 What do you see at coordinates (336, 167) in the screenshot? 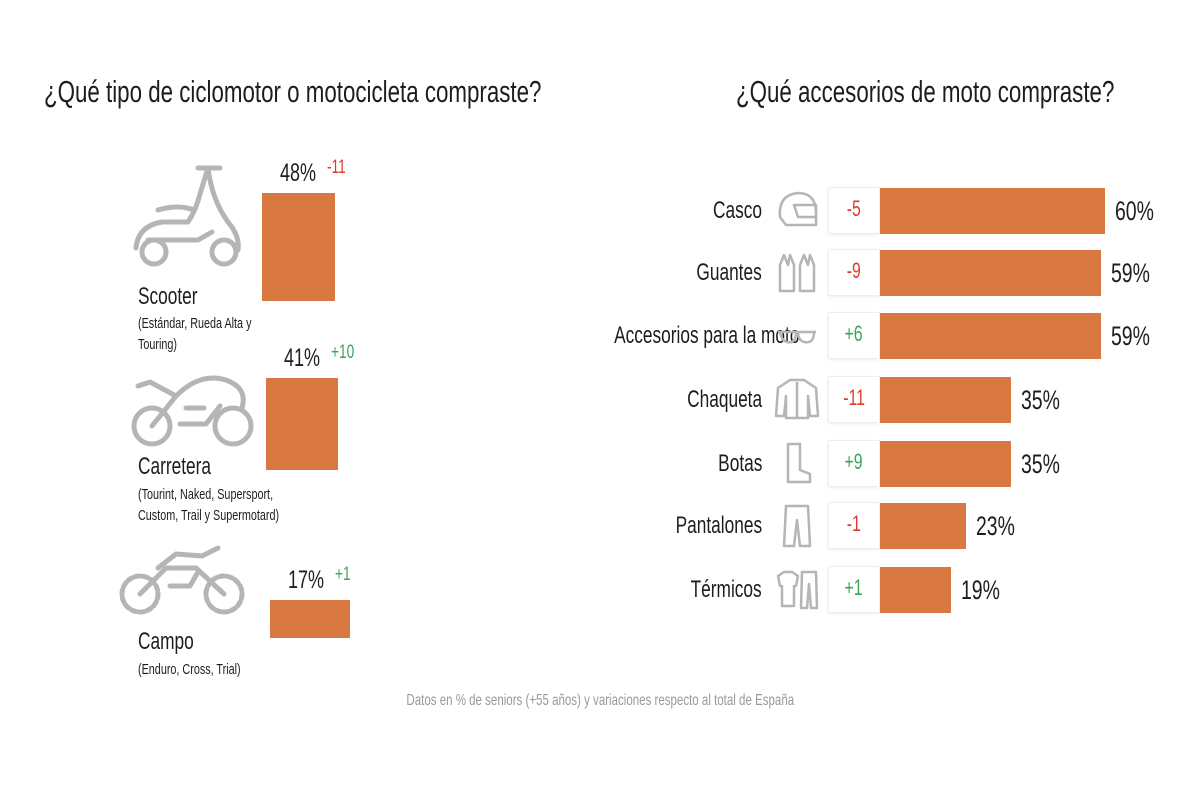
I see `variation-scooter: -11` at bounding box center [336, 167].